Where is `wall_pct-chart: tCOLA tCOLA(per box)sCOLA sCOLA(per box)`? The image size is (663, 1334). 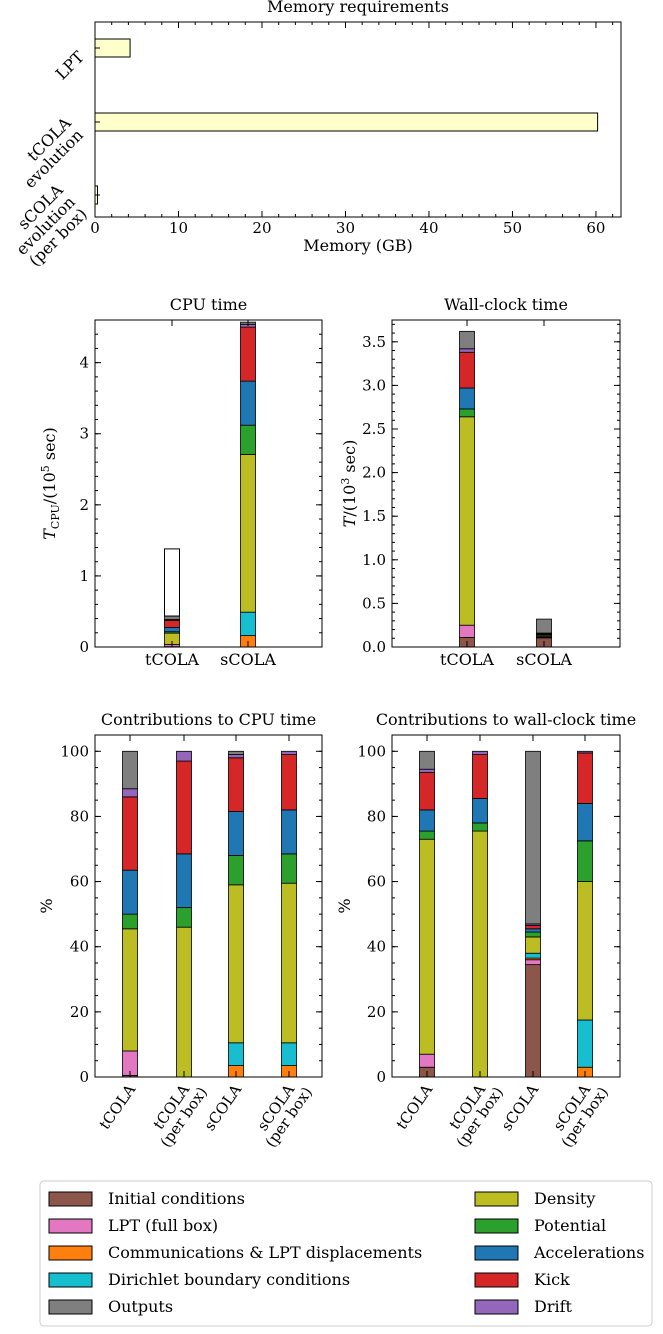
wall_pct-chart: tCOLA tCOLA(per box)sCOLA sCOLA(per box) is located at coordinates (502, 950).